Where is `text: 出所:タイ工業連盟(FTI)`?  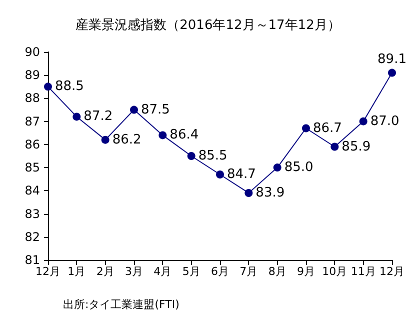
text: 出所:タイ工業連盟(FTI) is located at coordinates (121, 304).